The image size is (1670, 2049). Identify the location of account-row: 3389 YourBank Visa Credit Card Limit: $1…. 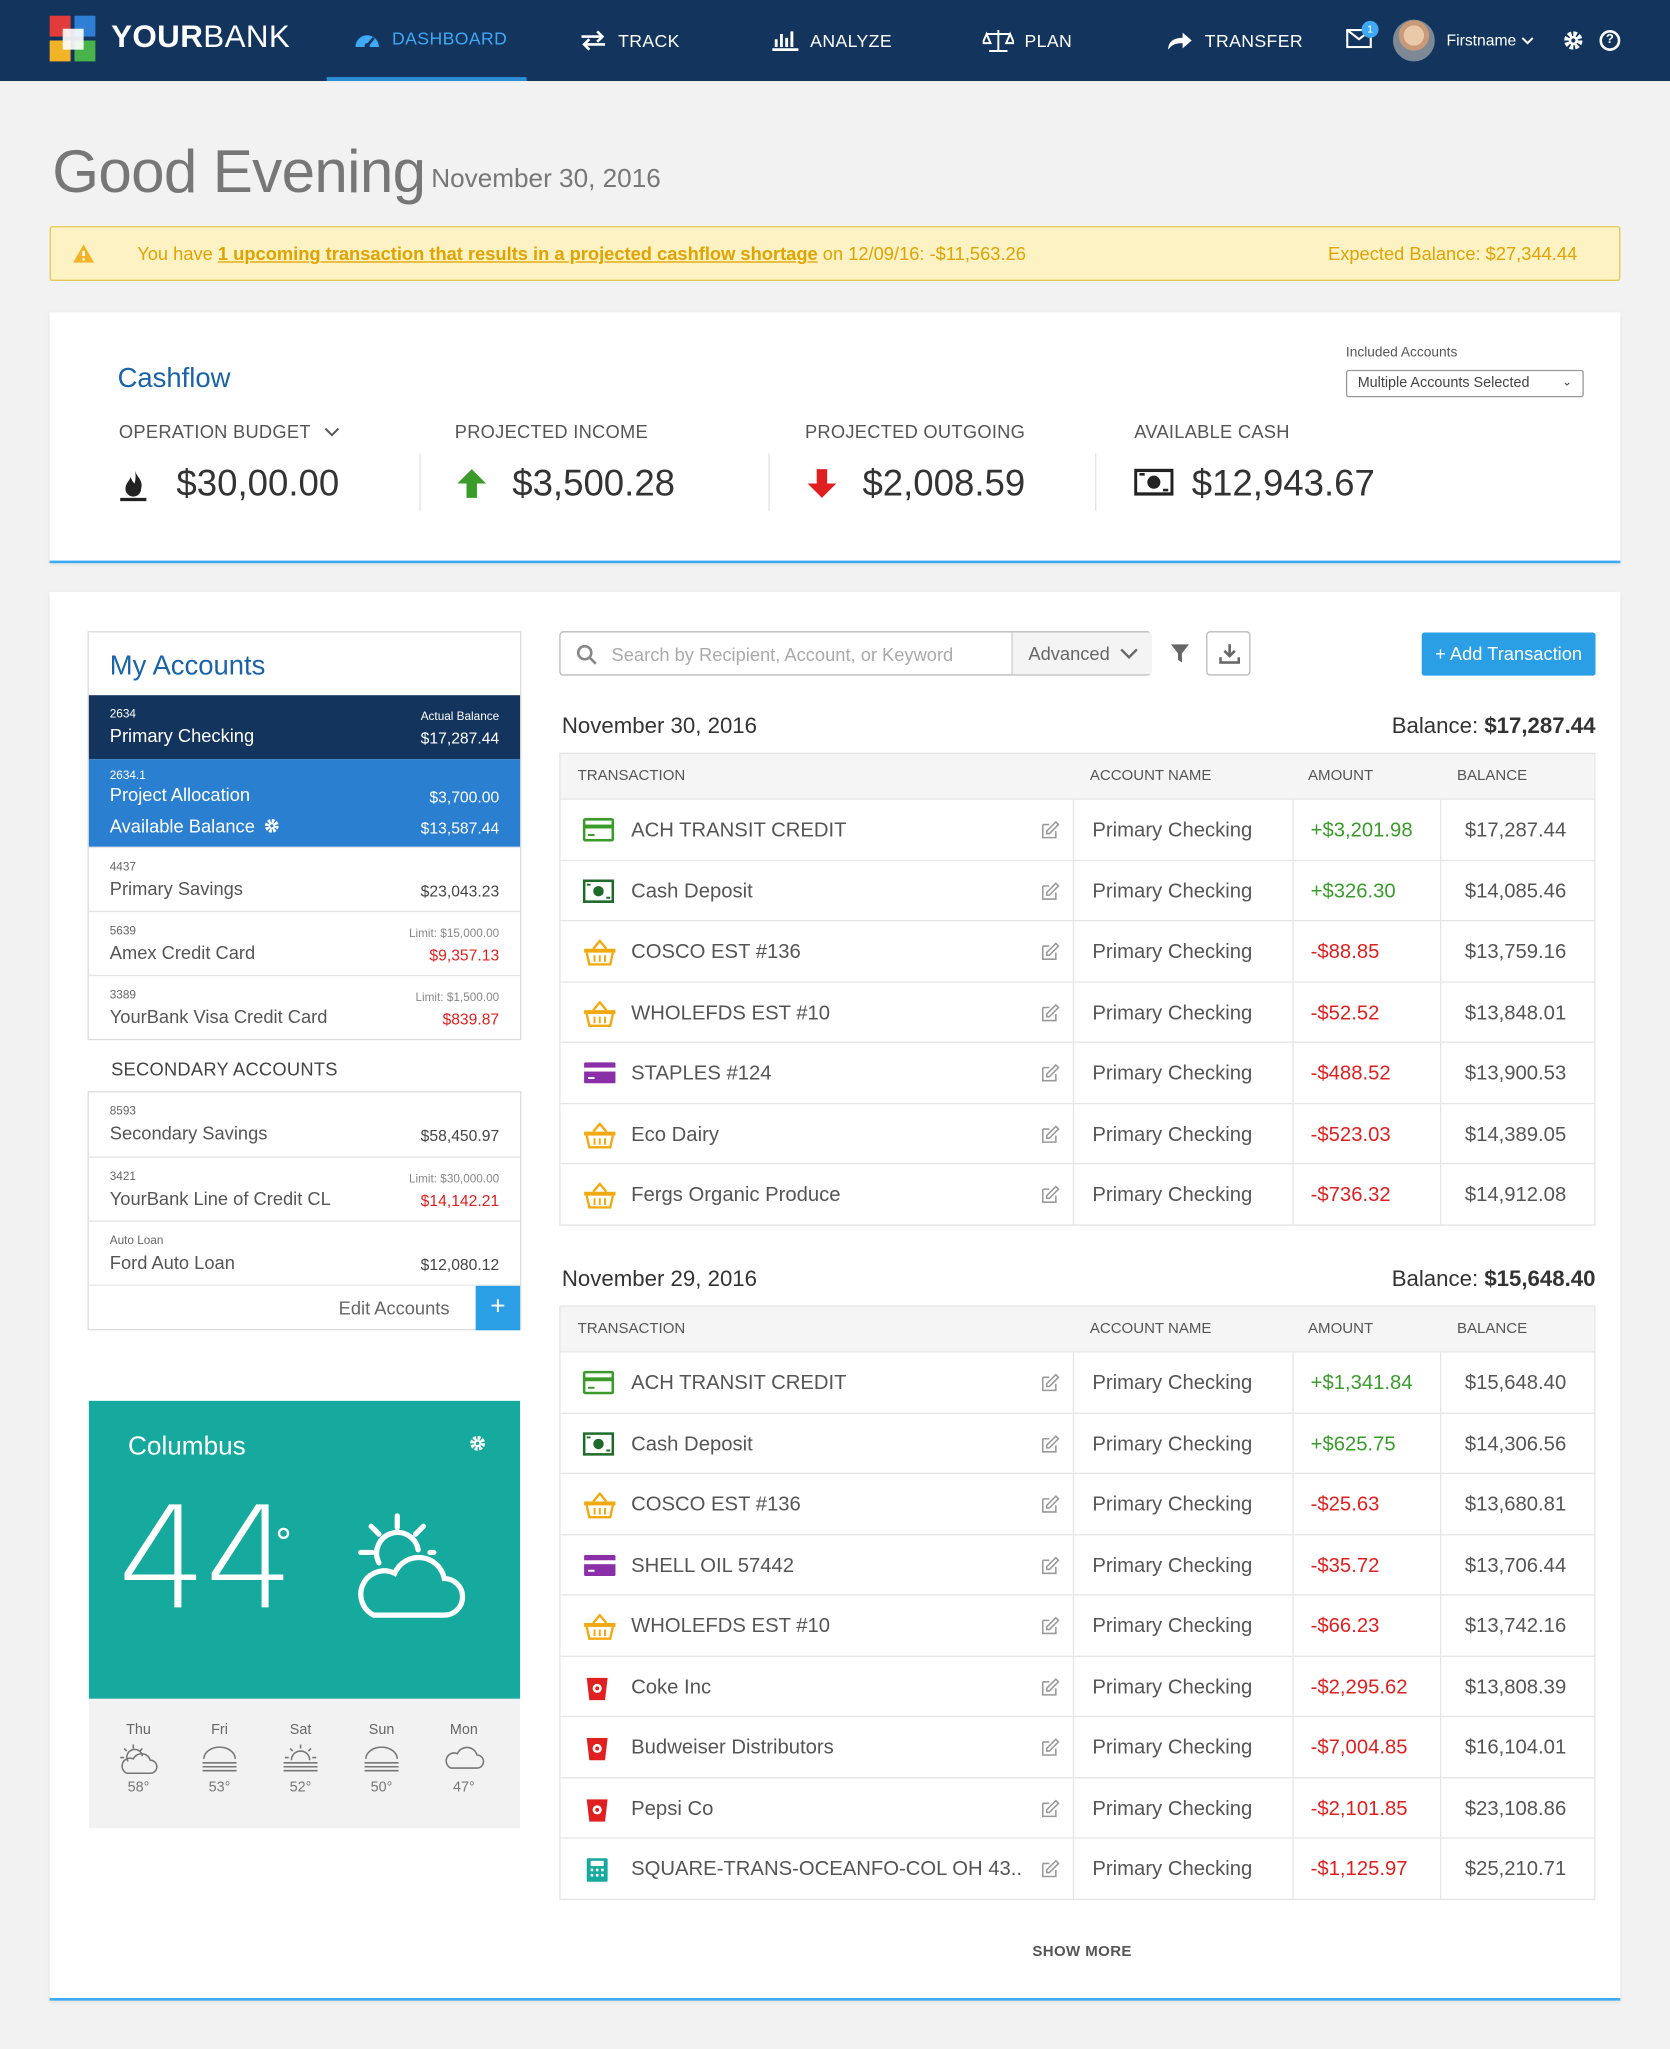
(304, 1006).